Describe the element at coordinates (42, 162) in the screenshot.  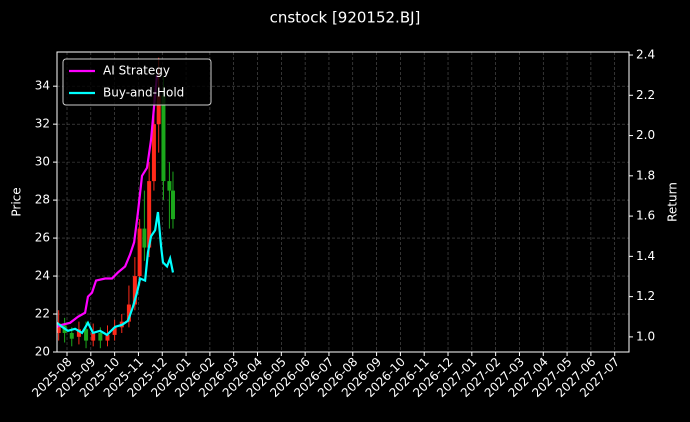
I see `y-tick-label: 30` at that location.